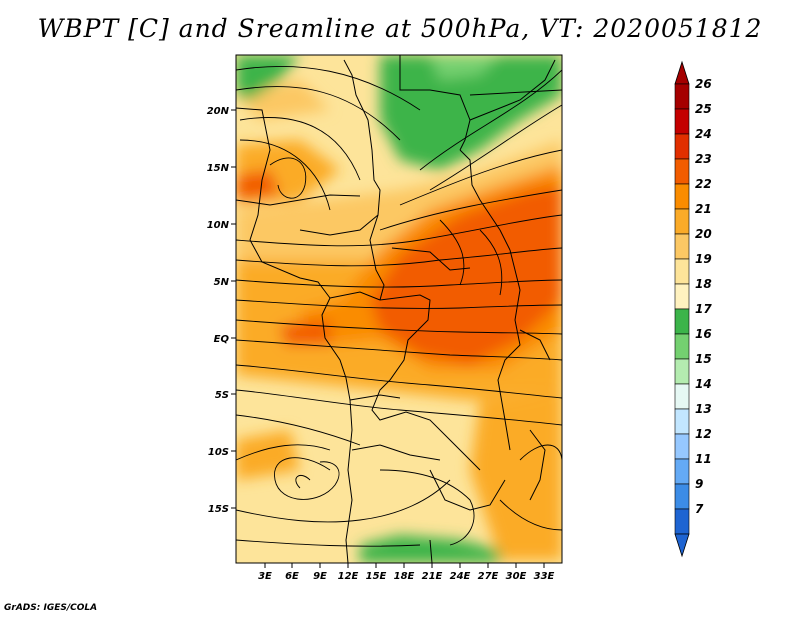 This screenshot has height=618, width=800. Describe the element at coordinates (703, 309) in the screenshot. I see `colorbar-label: 17` at that location.